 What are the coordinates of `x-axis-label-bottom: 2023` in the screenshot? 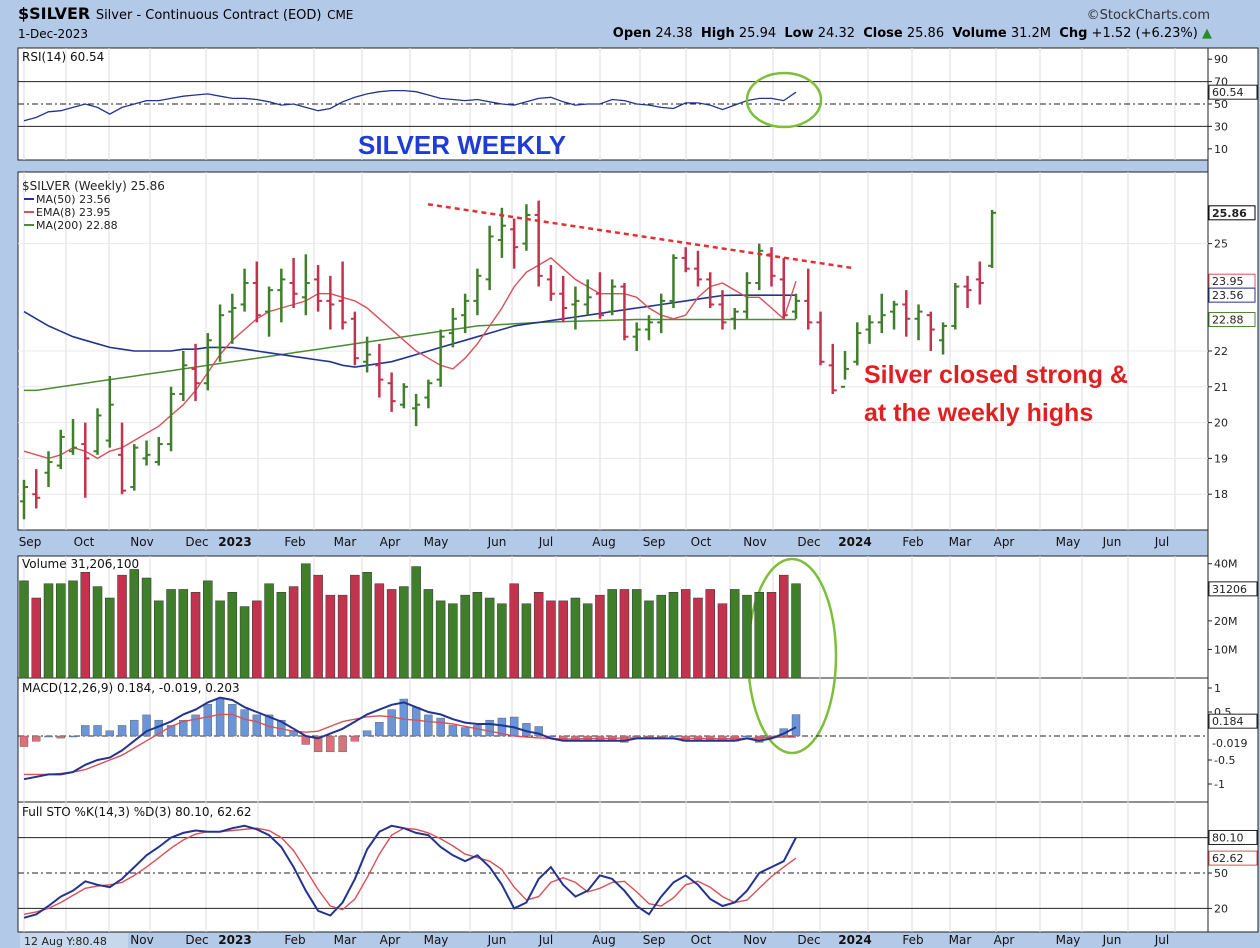 It's located at (234, 940).